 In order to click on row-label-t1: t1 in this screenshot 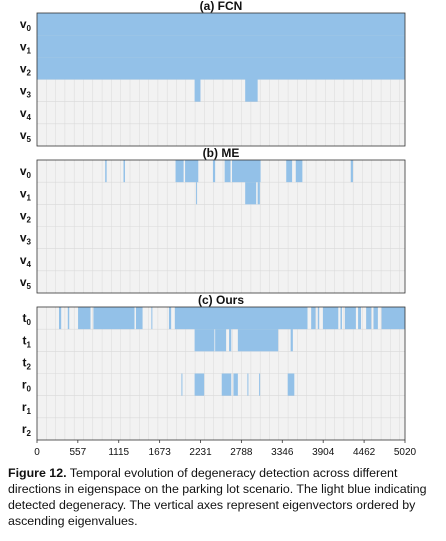, I will do `click(27, 341)`.